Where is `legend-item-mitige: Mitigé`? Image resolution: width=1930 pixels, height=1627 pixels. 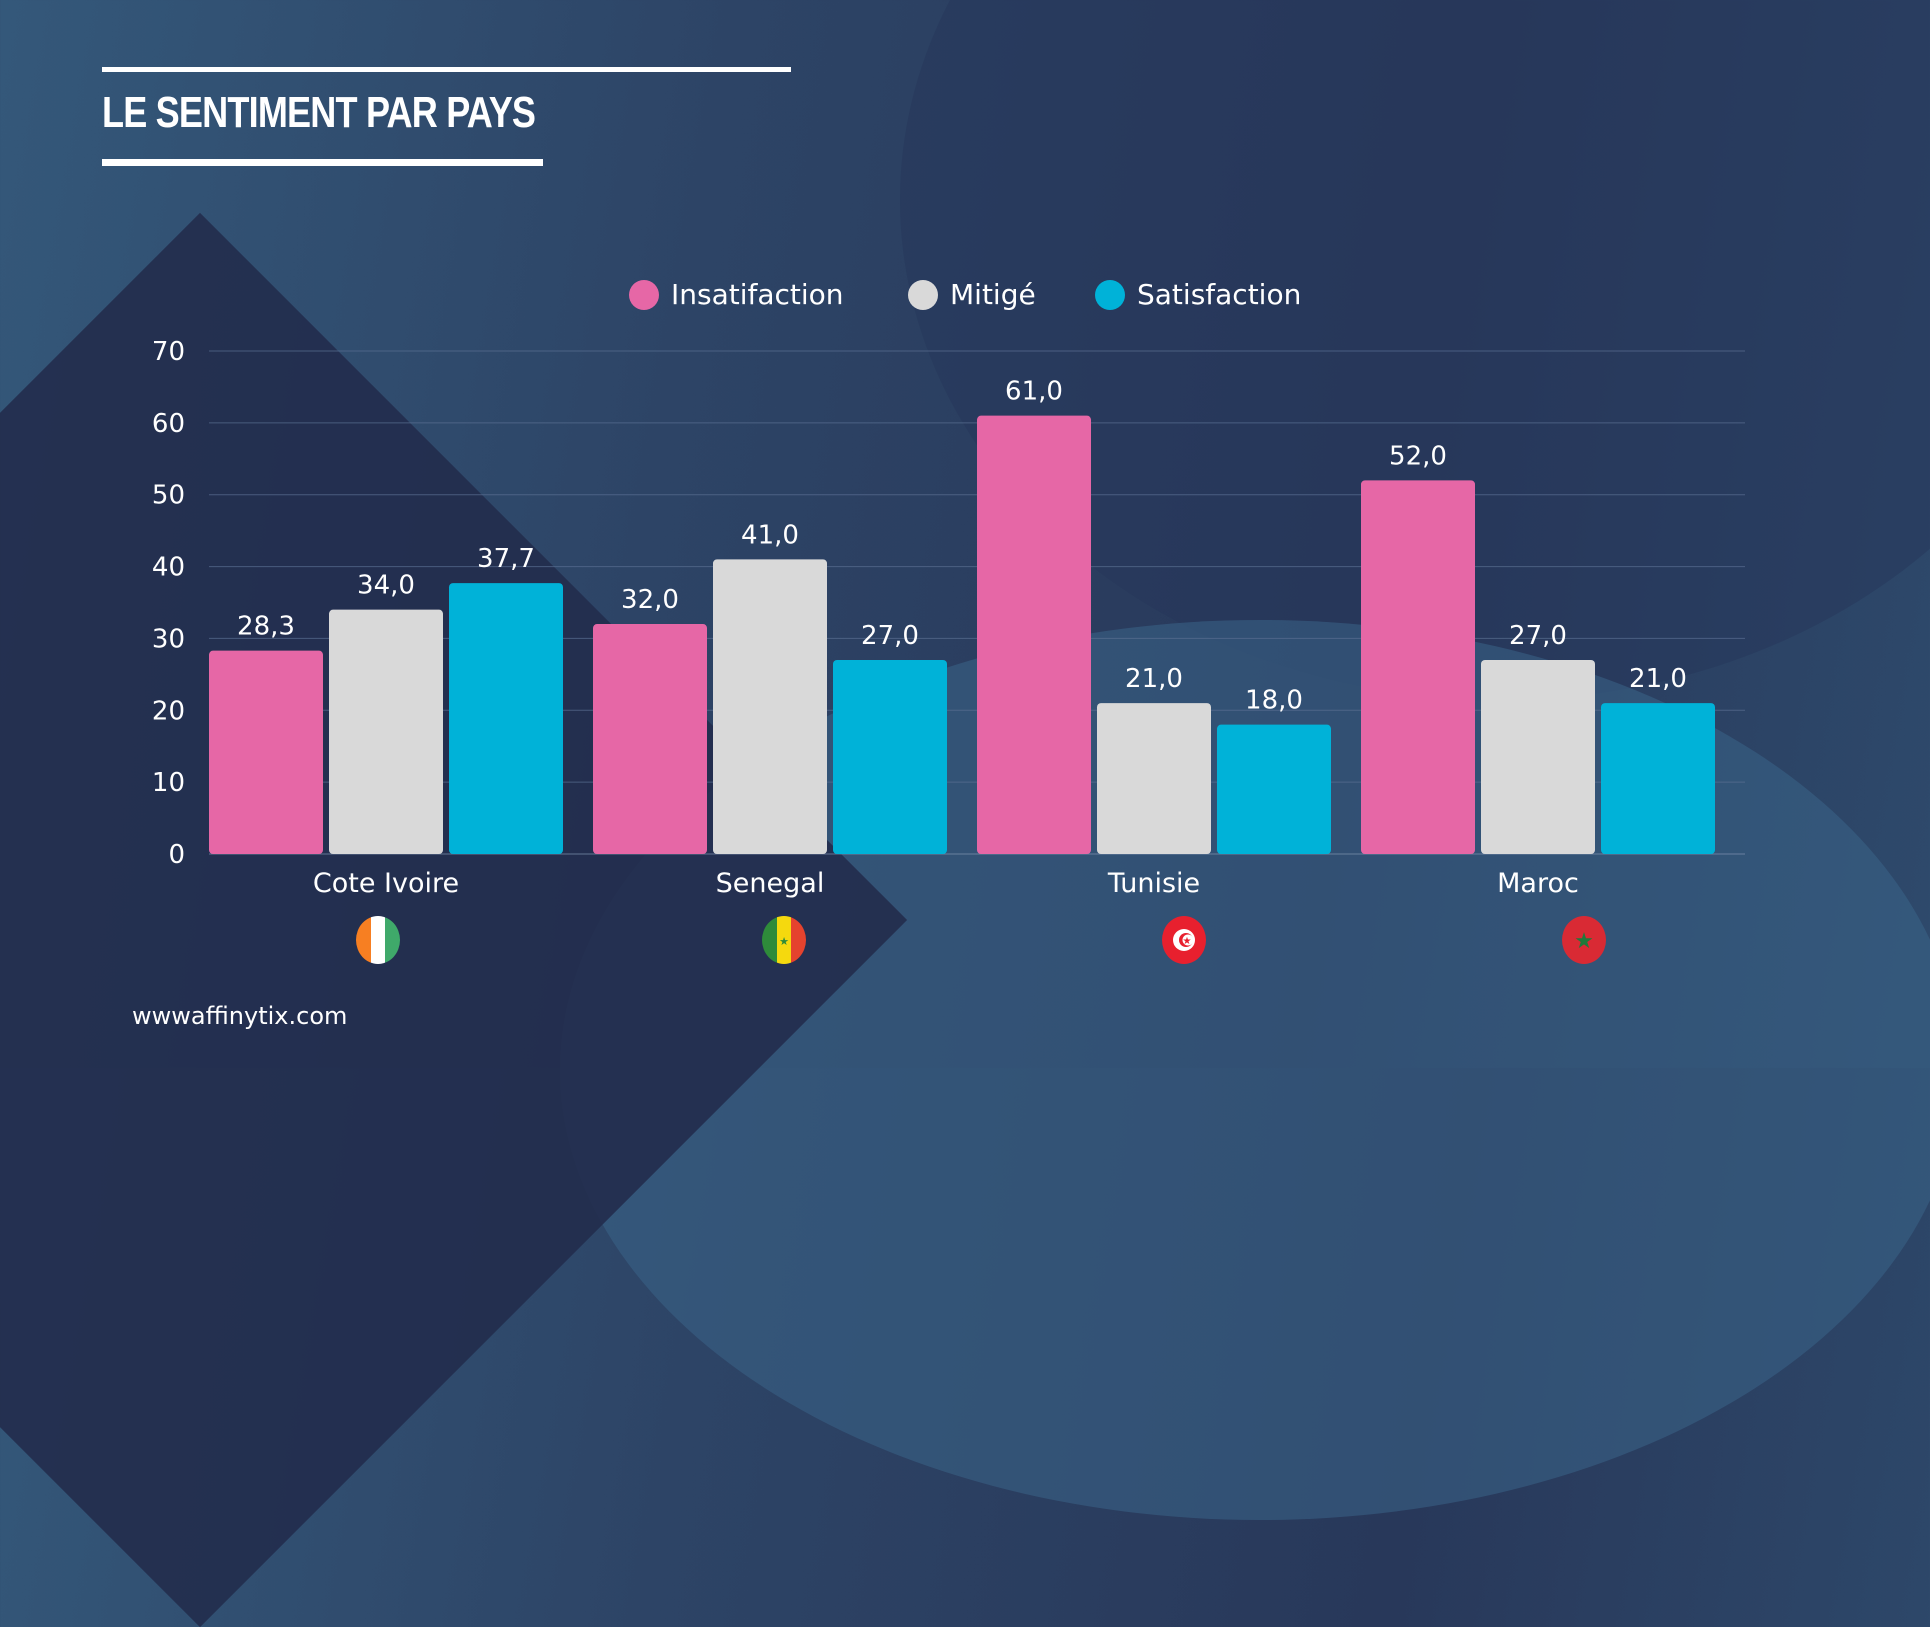 legend-item-mitige: Mitigé is located at coordinates (972, 294).